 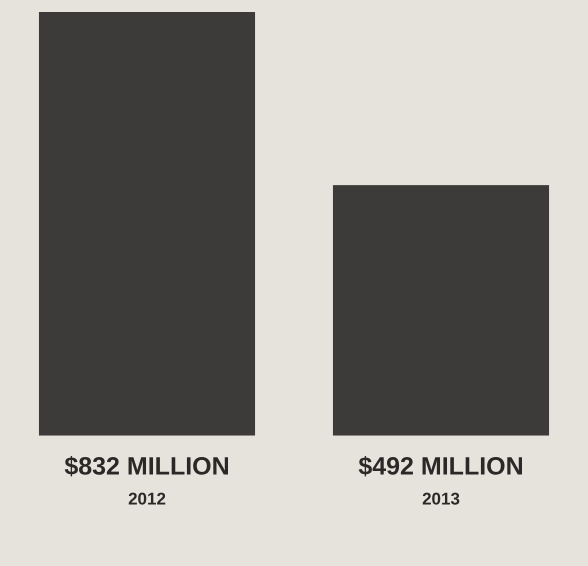 What do you see at coordinates (147, 466) in the screenshot?
I see `data-label: $832 MILLION` at bounding box center [147, 466].